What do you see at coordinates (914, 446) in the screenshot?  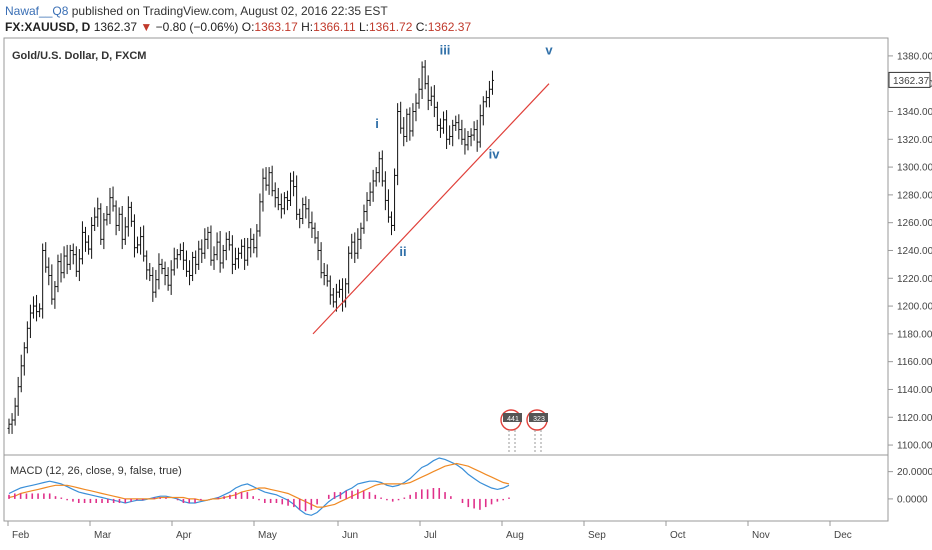 I see `y-tick-label: 1100.00` at bounding box center [914, 446].